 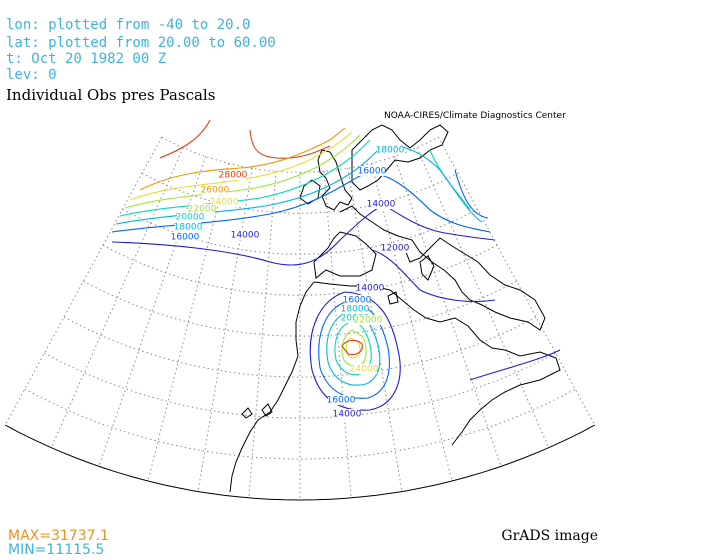 I want to click on boundary-arc, so click(x=300, y=462).